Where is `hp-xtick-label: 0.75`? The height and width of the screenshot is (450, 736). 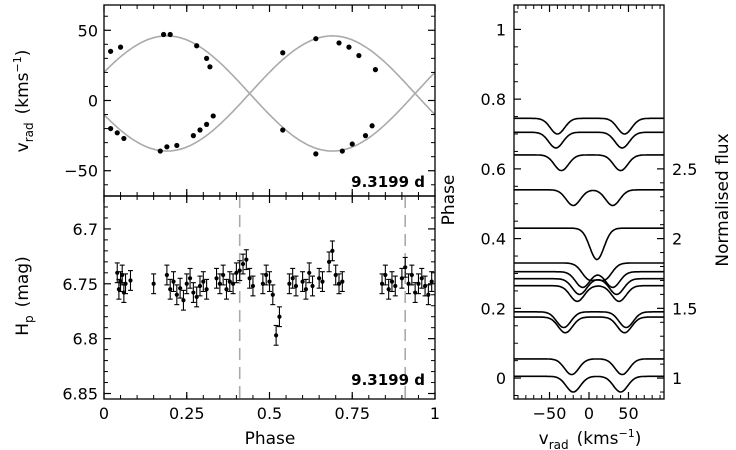 hp-xtick-label: 0.75 is located at coordinates (352, 413).